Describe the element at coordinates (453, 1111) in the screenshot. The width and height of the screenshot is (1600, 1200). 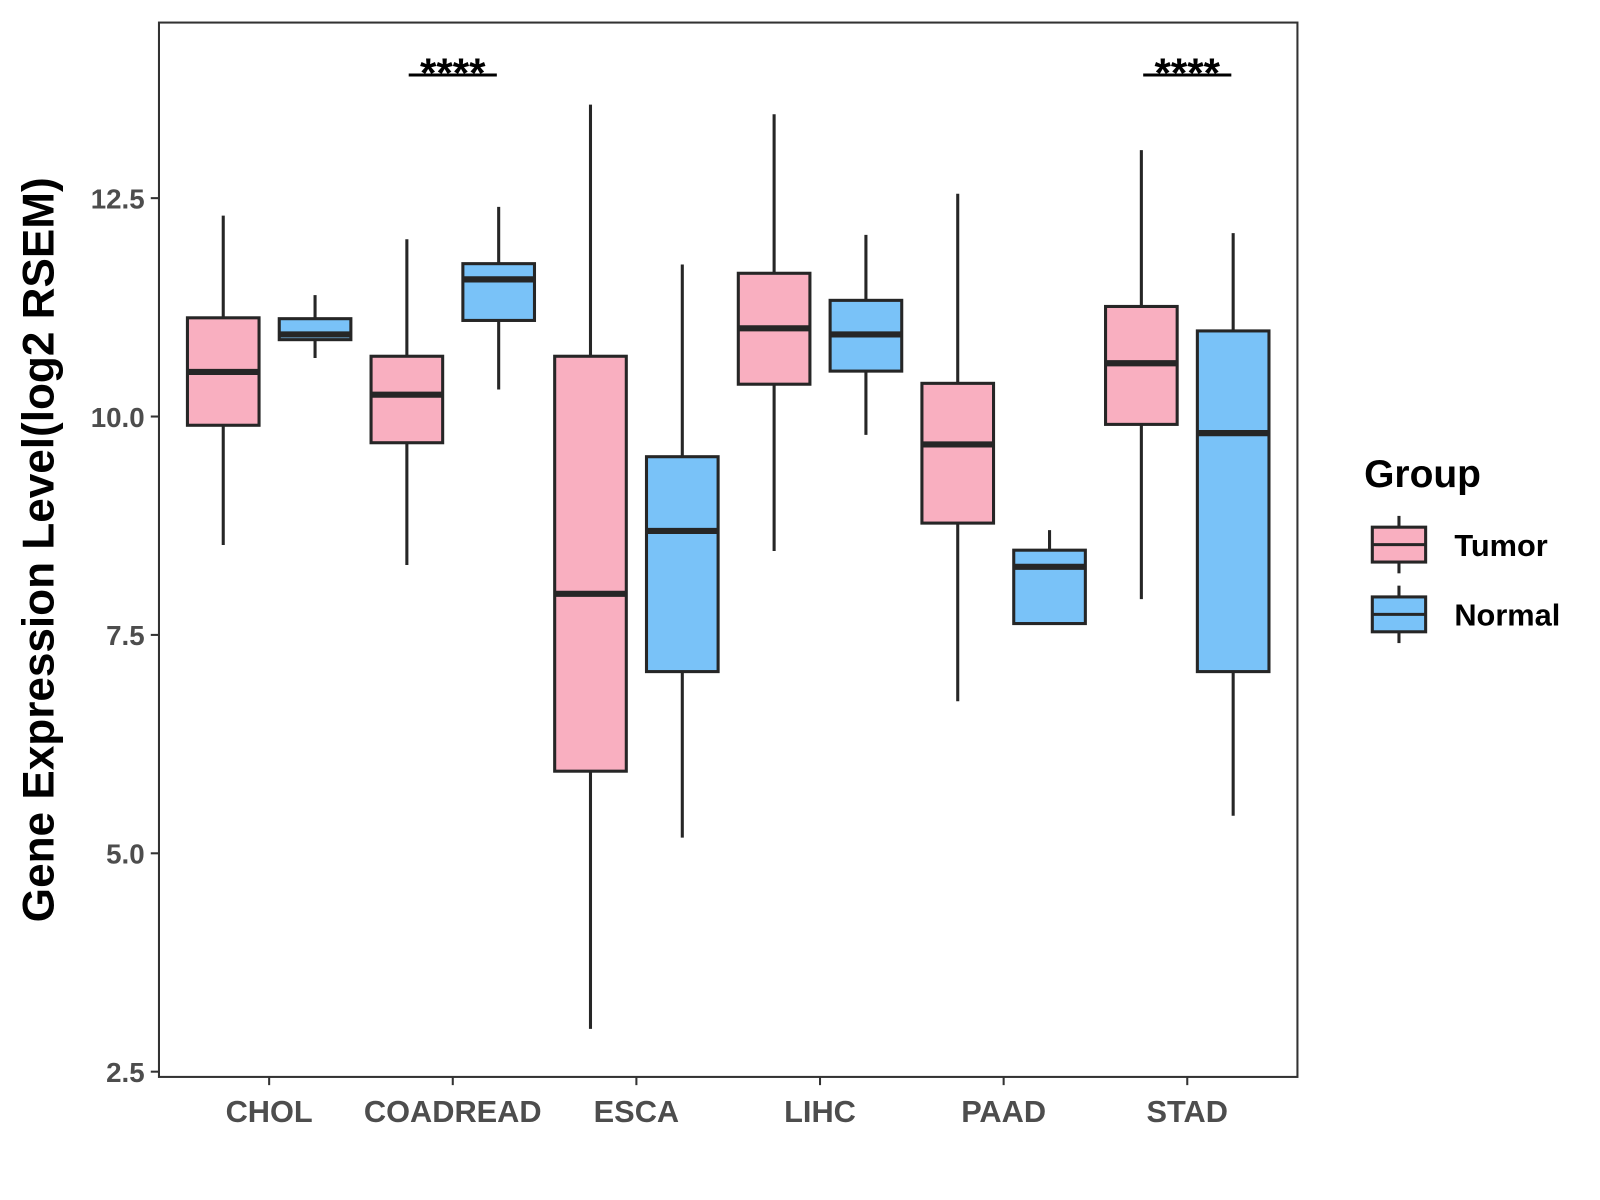
I see `x-tick-label-coadread: COADREAD` at that location.